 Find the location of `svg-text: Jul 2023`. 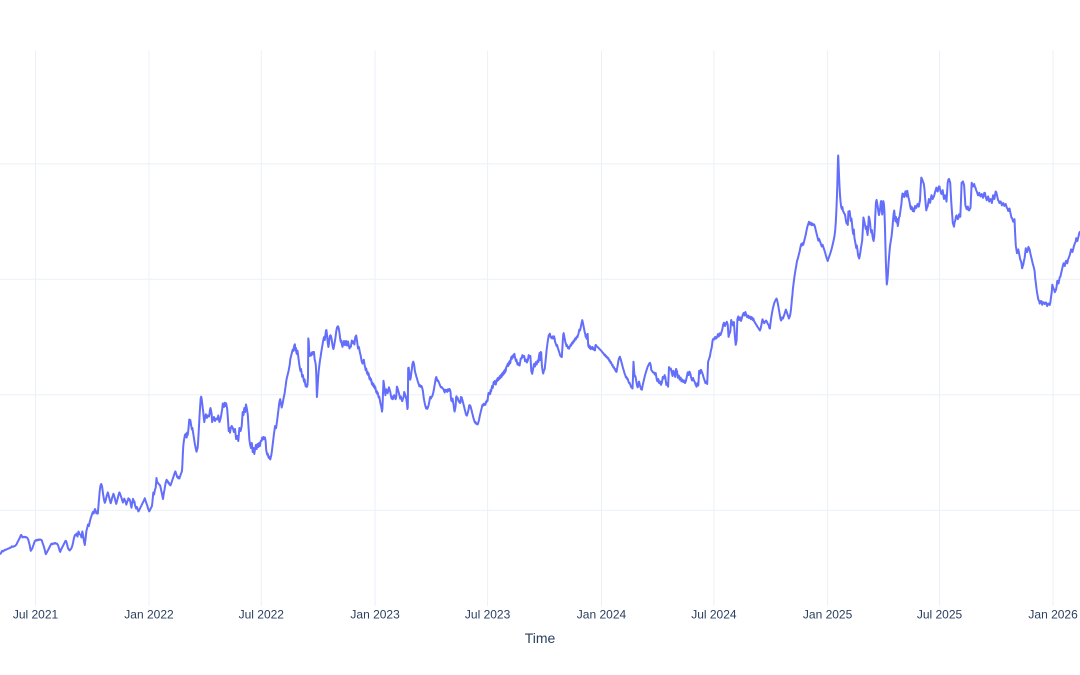

svg-text: Jul 2023 is located at coordinates (488, 615).